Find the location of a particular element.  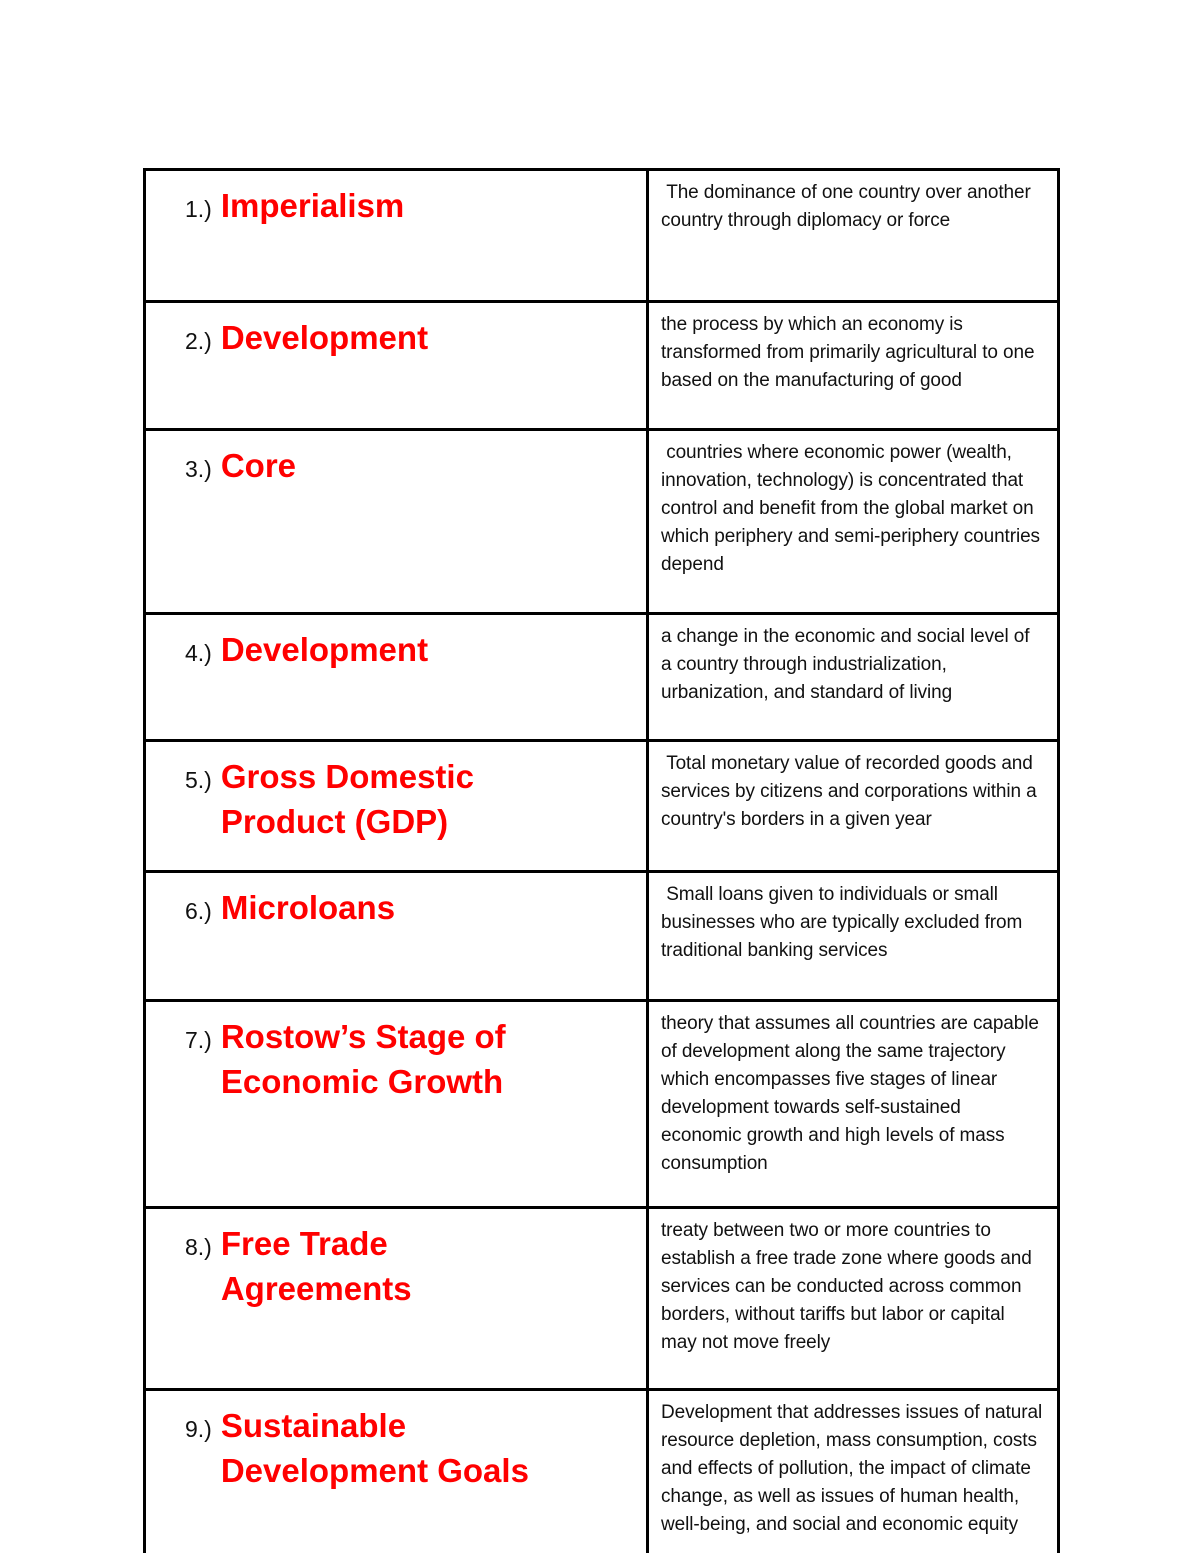

term-cell: 2.) Development is located at coordinates (396, 365).